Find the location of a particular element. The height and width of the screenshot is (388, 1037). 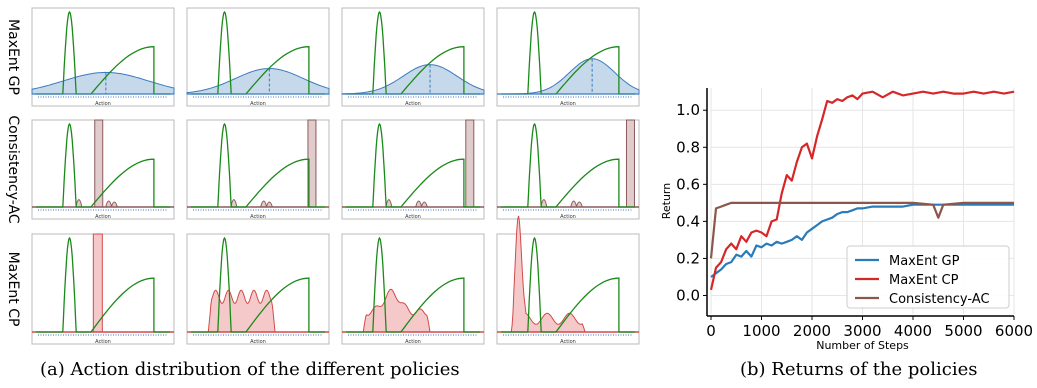

y-tick-label: 0.6 is located at coordinates (688, 184).